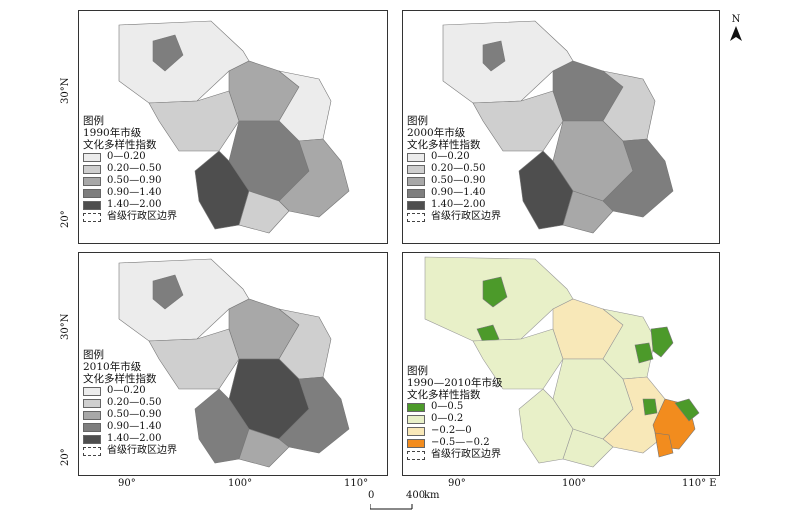  What do you see at coordinates (112, 133) in the screenshot?
I see `legend-title: 1990年市级` at bounding box center [112, 133].